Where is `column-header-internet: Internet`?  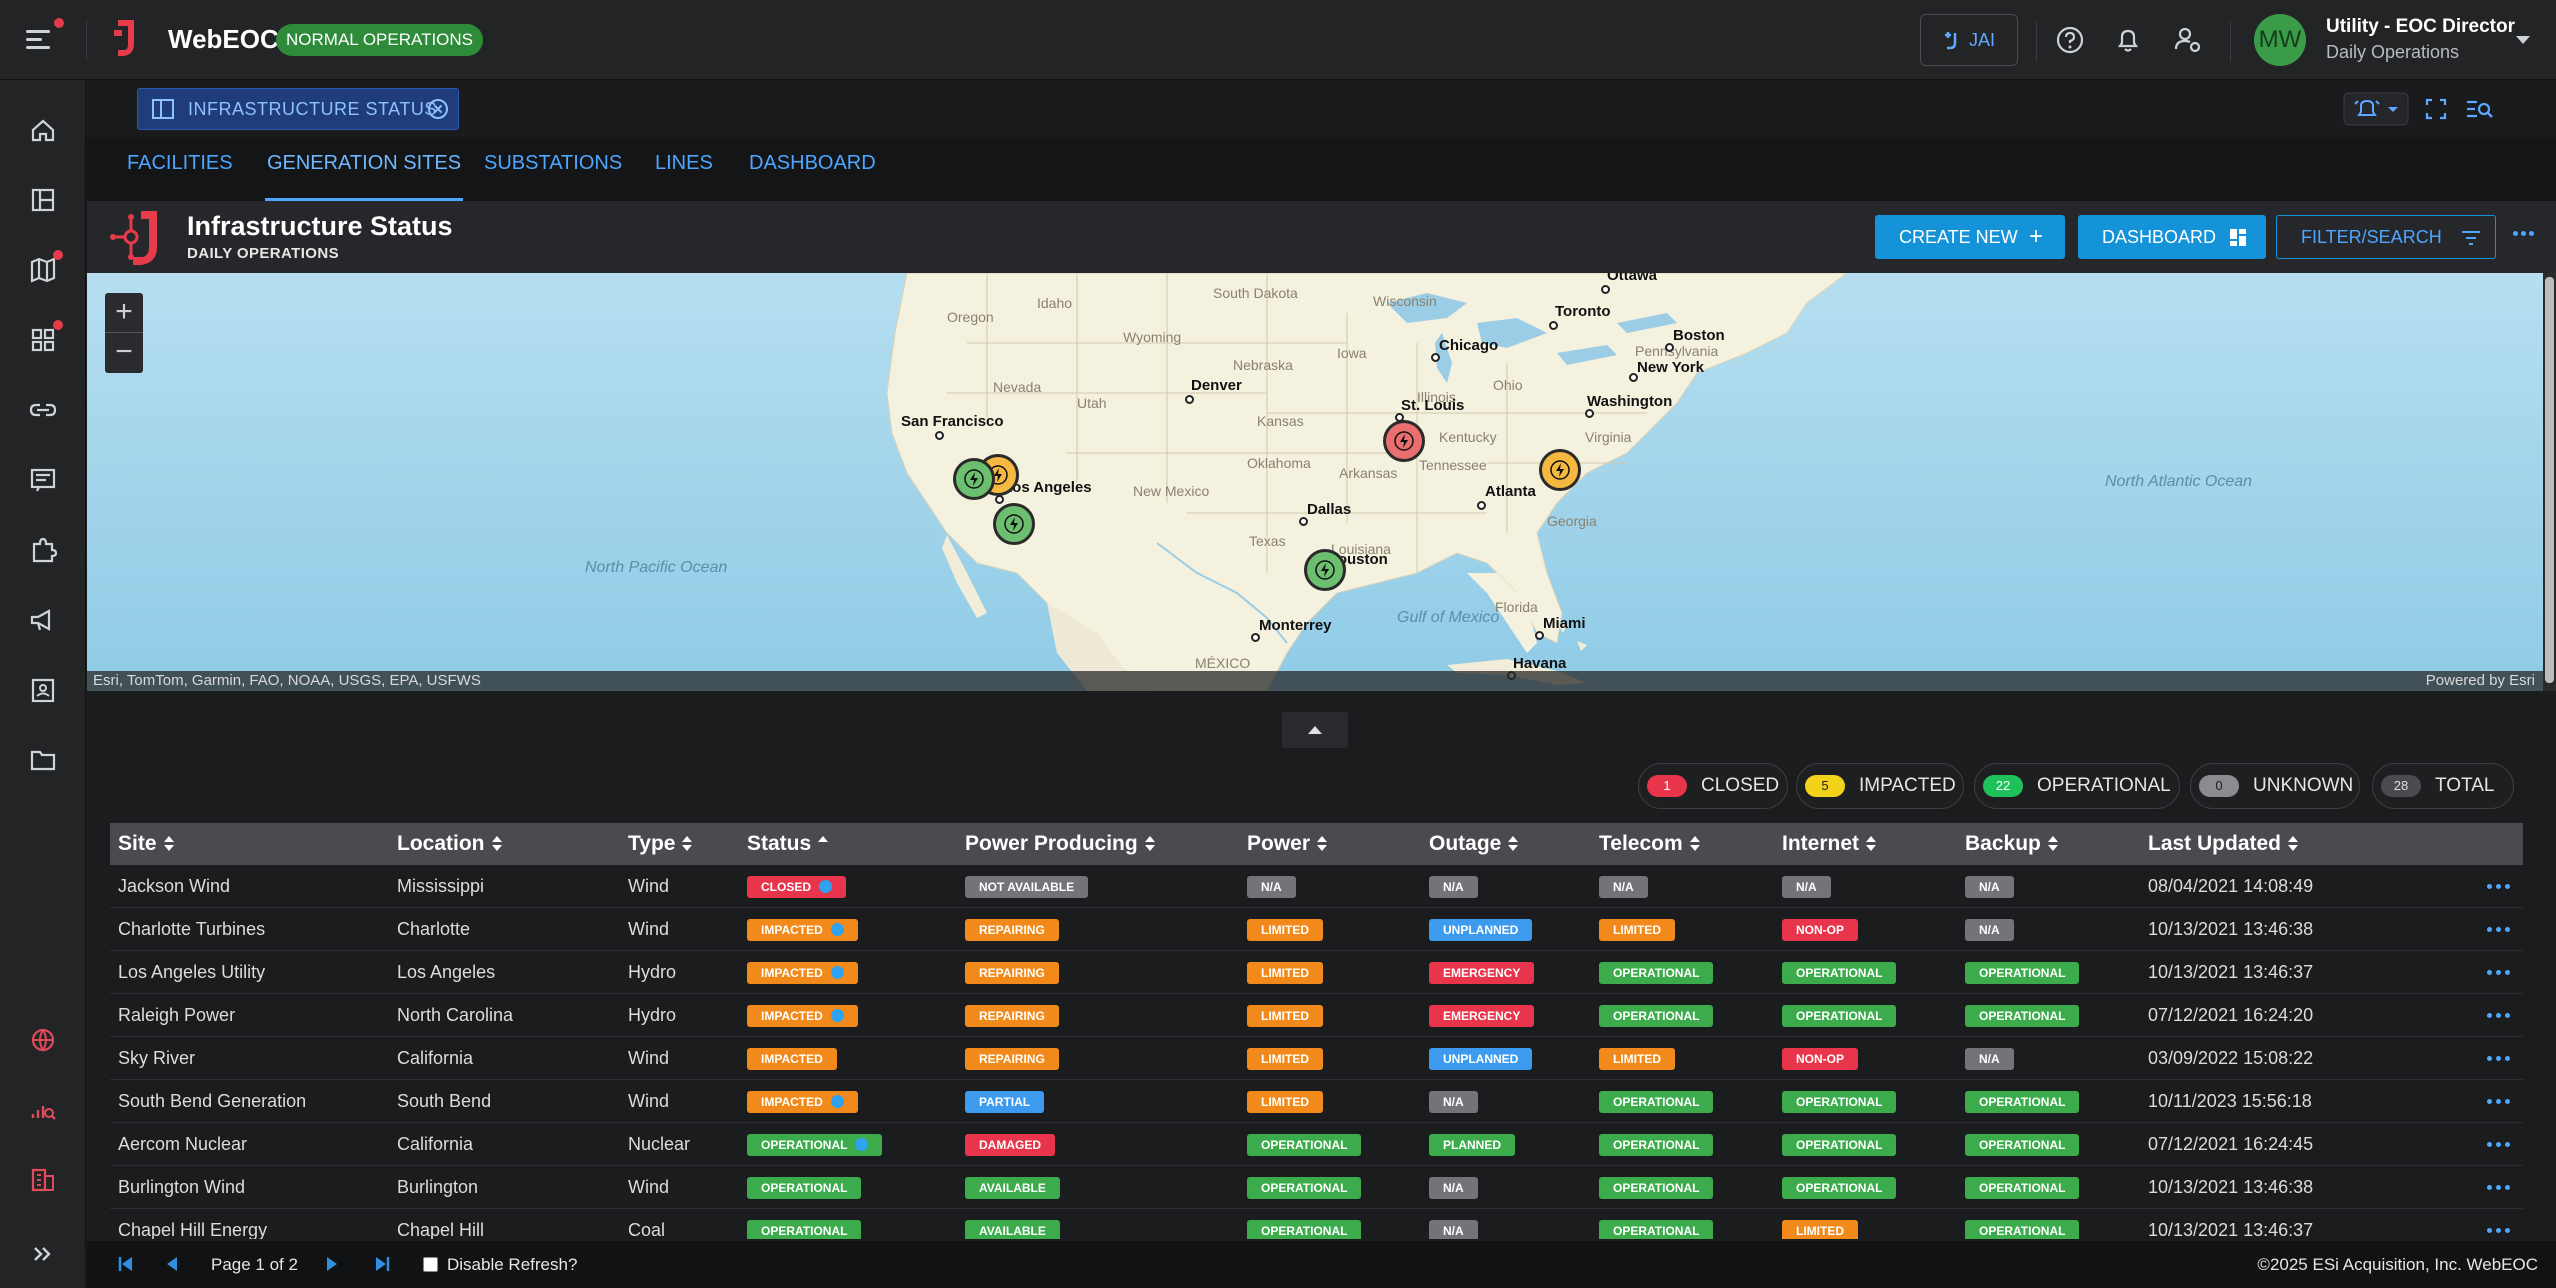
column-header-internet: Internet is located at coordinates (1829, 844).